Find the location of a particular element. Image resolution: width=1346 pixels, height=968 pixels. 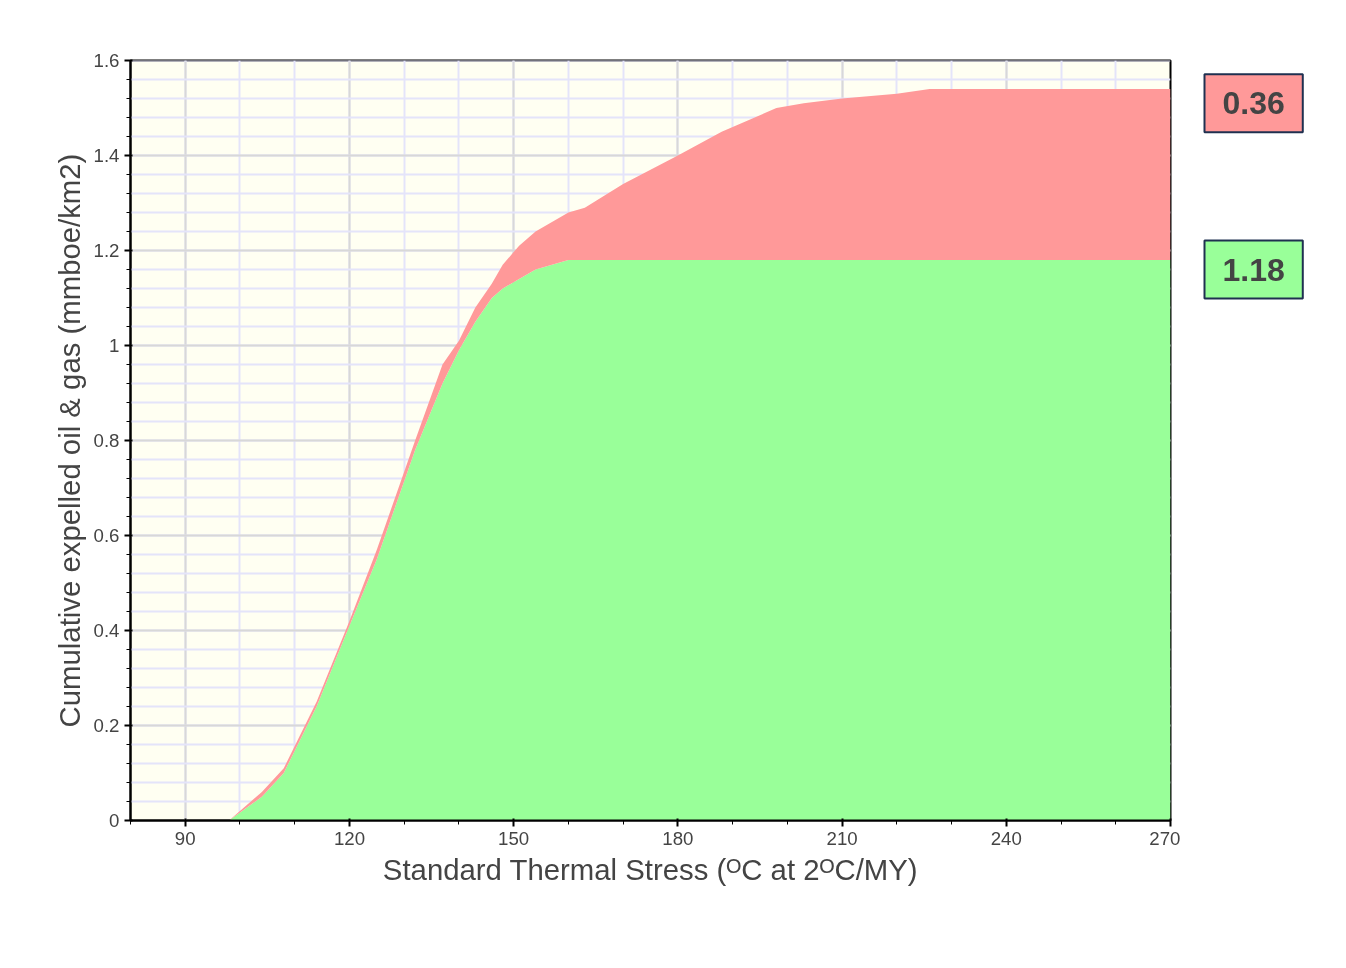

x-tick-label: 270 is located at coordinates (1165, 838).